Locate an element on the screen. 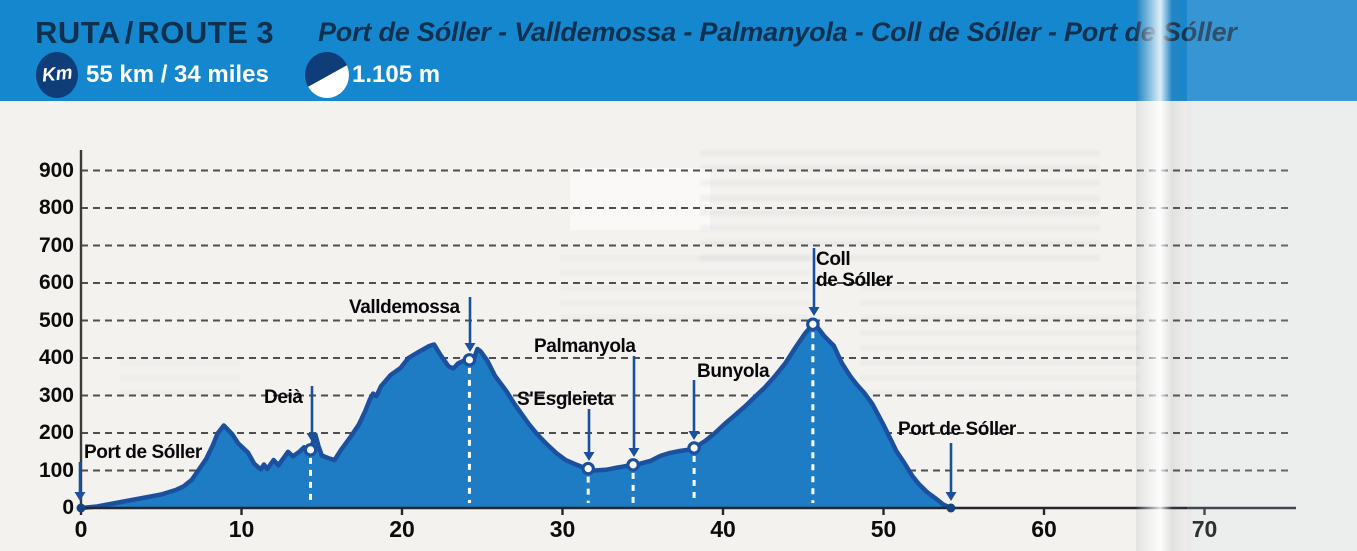  x-tick-label-20: 20 is located at coordinates (402, 529).